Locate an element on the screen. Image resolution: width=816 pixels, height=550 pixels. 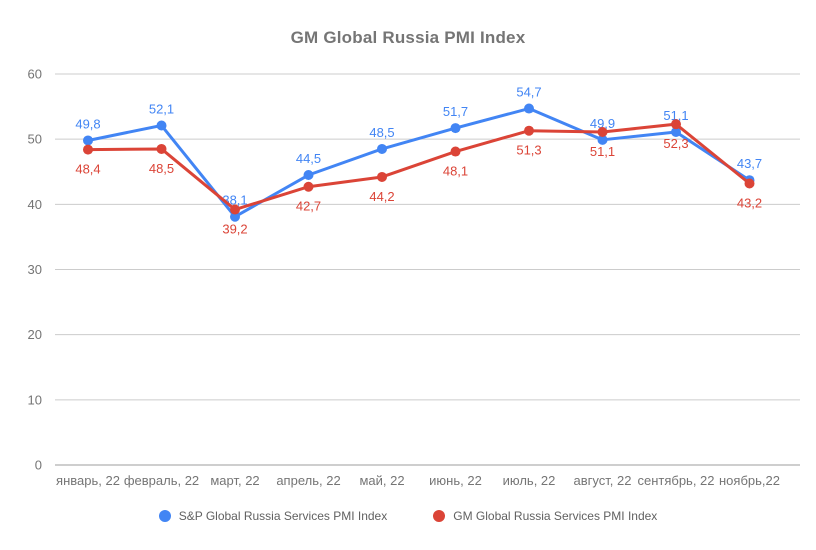
x-axis-label: сентябрь, 22 is located at coordinates (675, 480).